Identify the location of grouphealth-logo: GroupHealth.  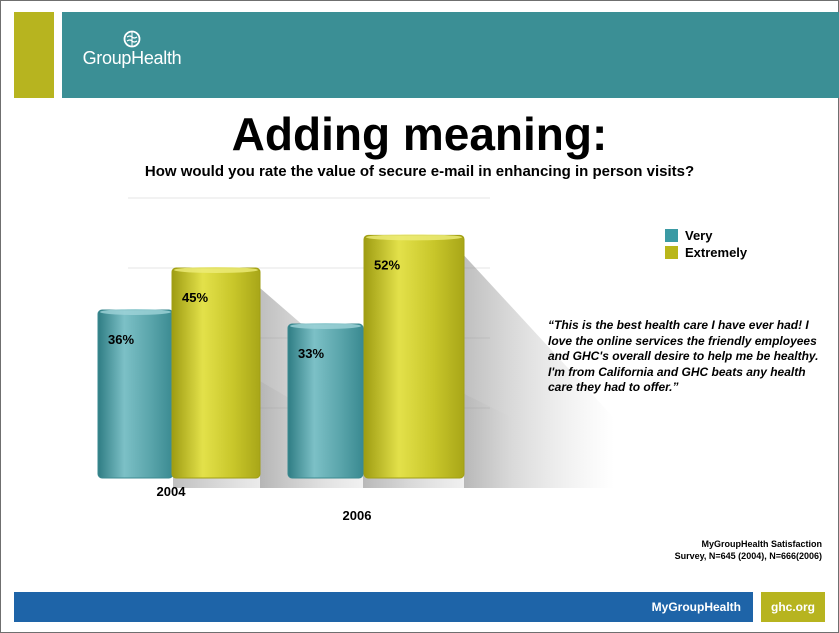
(132, 49).